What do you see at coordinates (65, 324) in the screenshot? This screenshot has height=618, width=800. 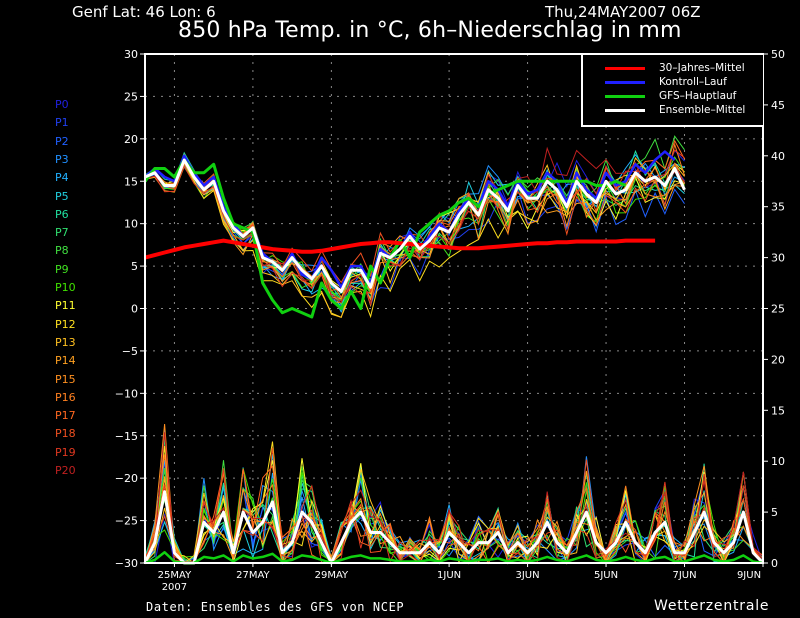 I see `member-label-p12: P12` at bounding box center [65, 324].